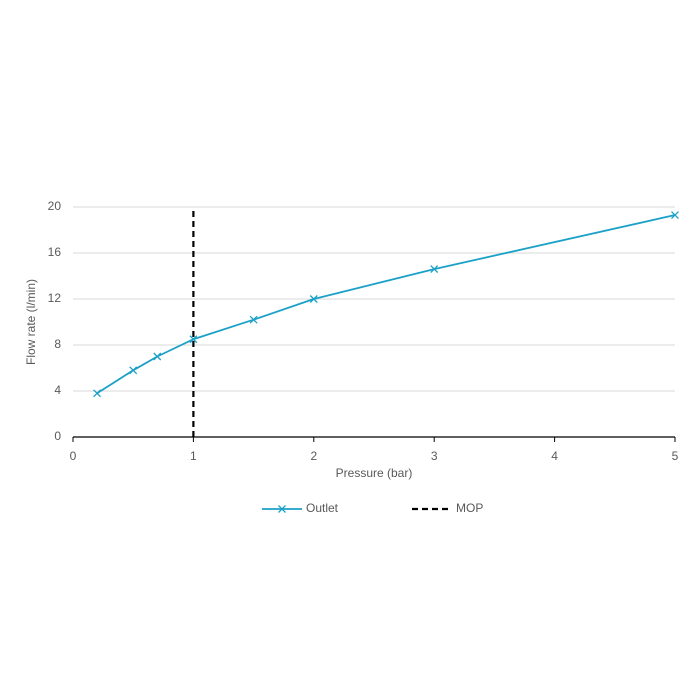 The height and width of the screenshot is (700, 700). Describe the element at coordinates (675, 456) in the screenshot. I see `x-tick-label: 5` at that location.